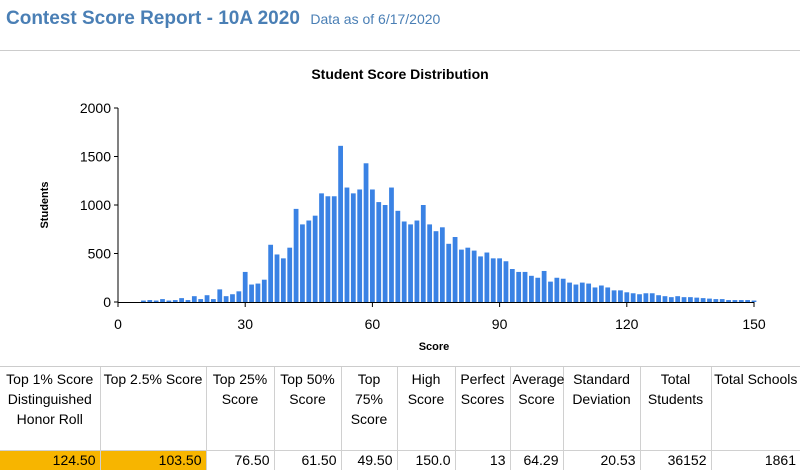 This screenshot has height=470, width=800. What do you see at coordinates (307, 408) in the screenshot?
I see `stat-header-top50: Top 50% Score` at bounding box center [307, 408].